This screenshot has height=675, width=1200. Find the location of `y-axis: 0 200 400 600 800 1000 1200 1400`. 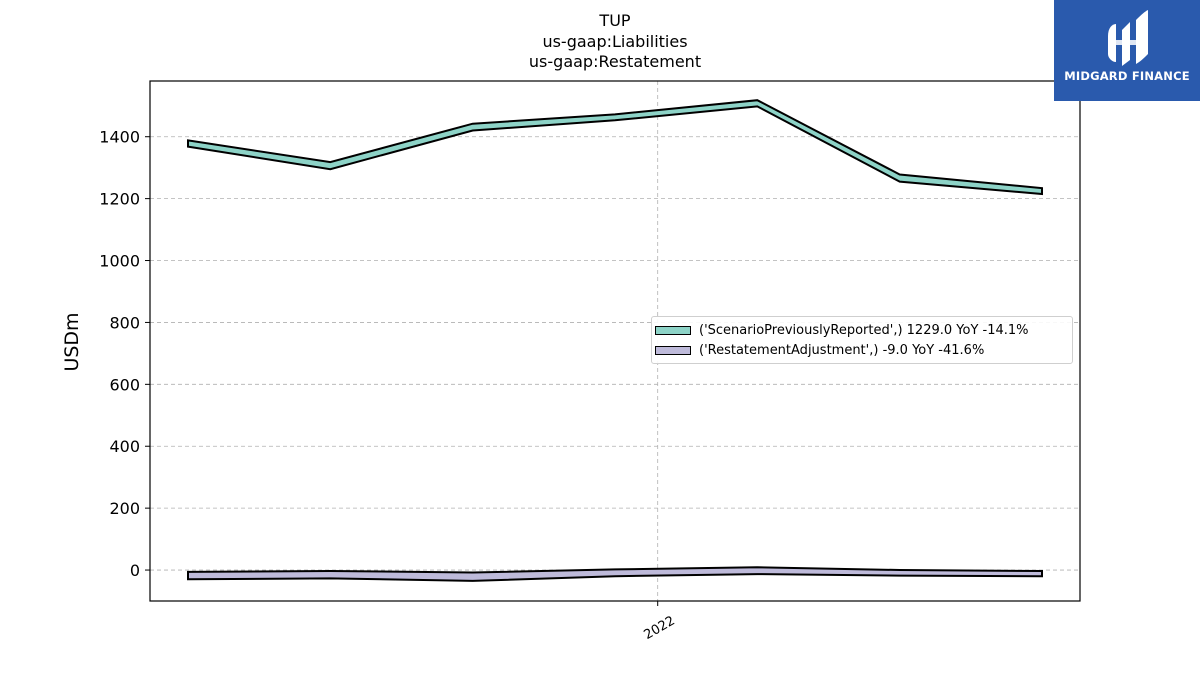

y-axis: 0 200 400 600 800 1000 1200 1400 is located at coordinates (124, 354).